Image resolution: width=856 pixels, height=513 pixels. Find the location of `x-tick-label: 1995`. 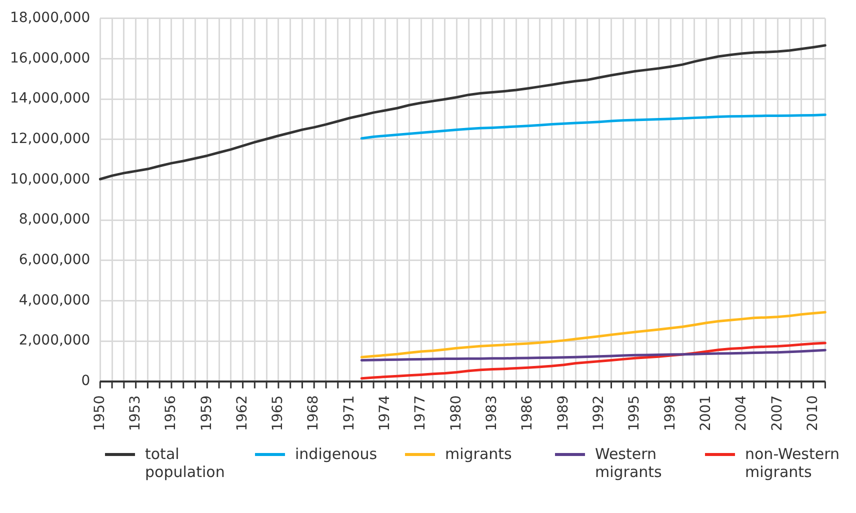

x-tick-label: 1995 is located at coordinates (634, 413).